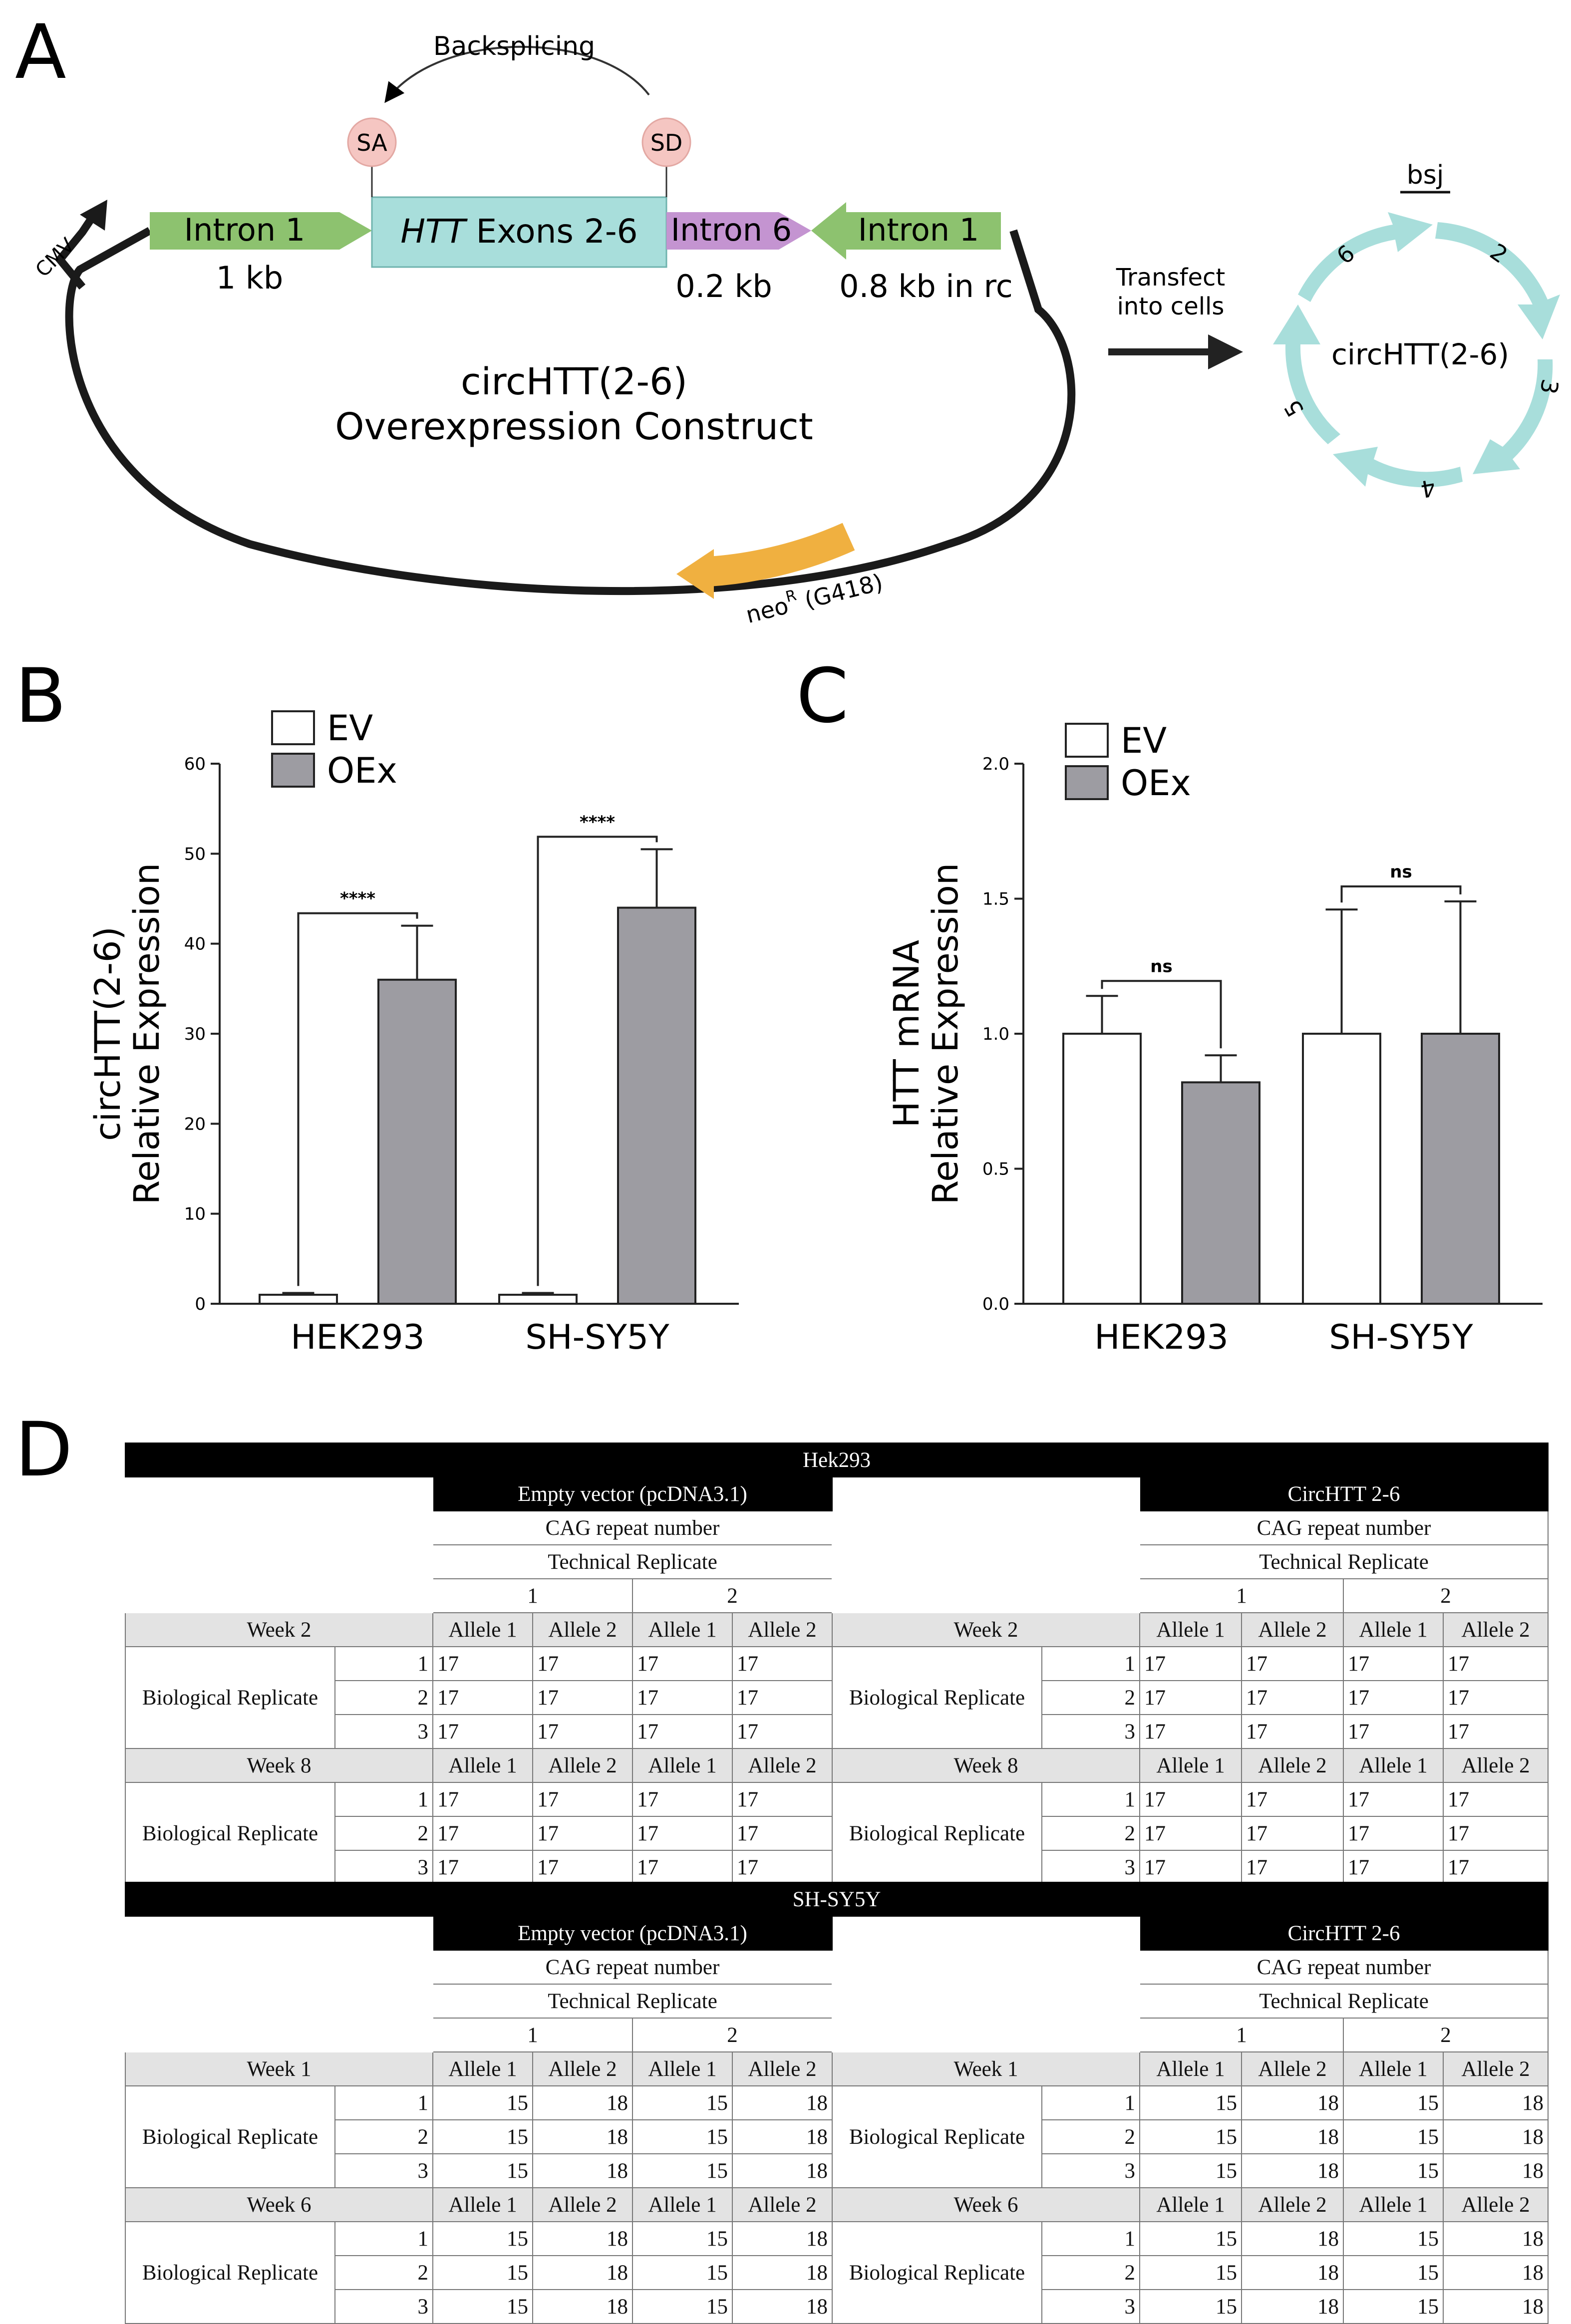 Image resolution: width=1571 pixels, height=2324 pixels. What do you see at coordinates (533, 1596) in the screenshot?
I see `hek-ev-tech1: 1` at bounding box center [533, 1596].